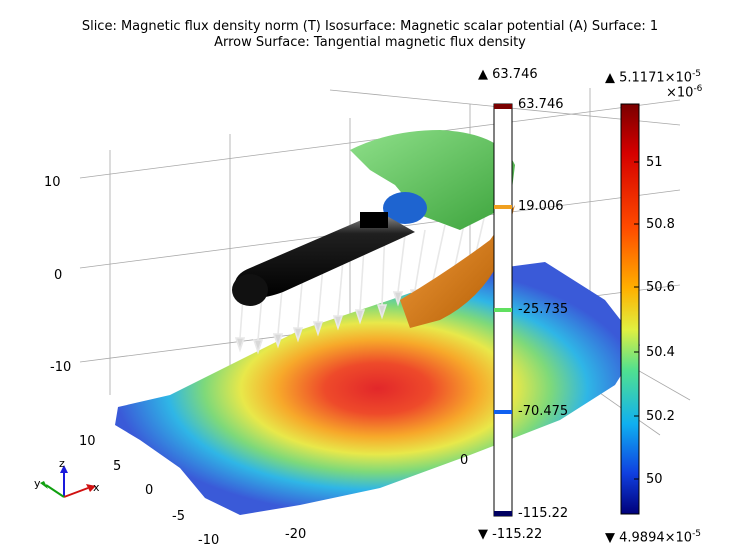 Image resolution: width=740 pixels, height=550 pixels. Describe the element at coordinates (58, 275) in the screenshot. I see `z-tick-0: 0` at that location.